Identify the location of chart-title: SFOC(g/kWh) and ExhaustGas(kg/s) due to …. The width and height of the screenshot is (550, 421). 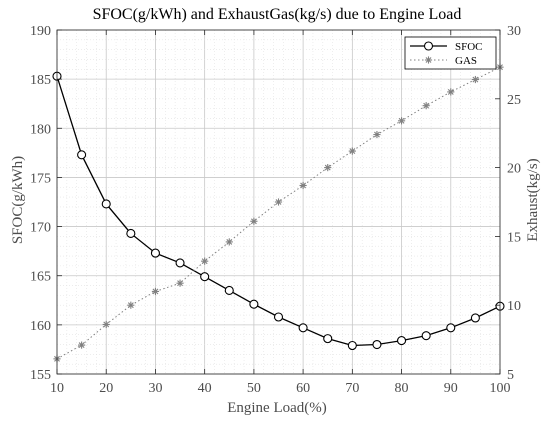
(277, 14).